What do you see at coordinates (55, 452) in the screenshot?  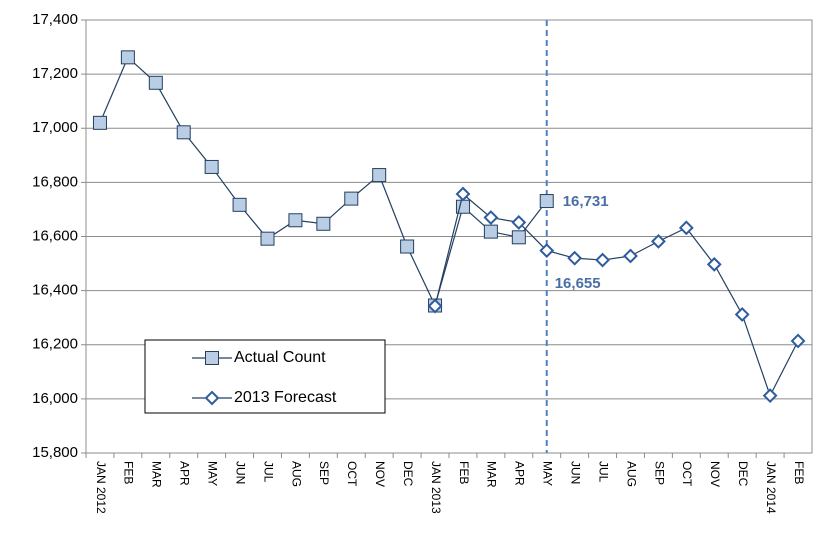 I see `y-tick-label: 15,800` at bounding box center [55, 452].